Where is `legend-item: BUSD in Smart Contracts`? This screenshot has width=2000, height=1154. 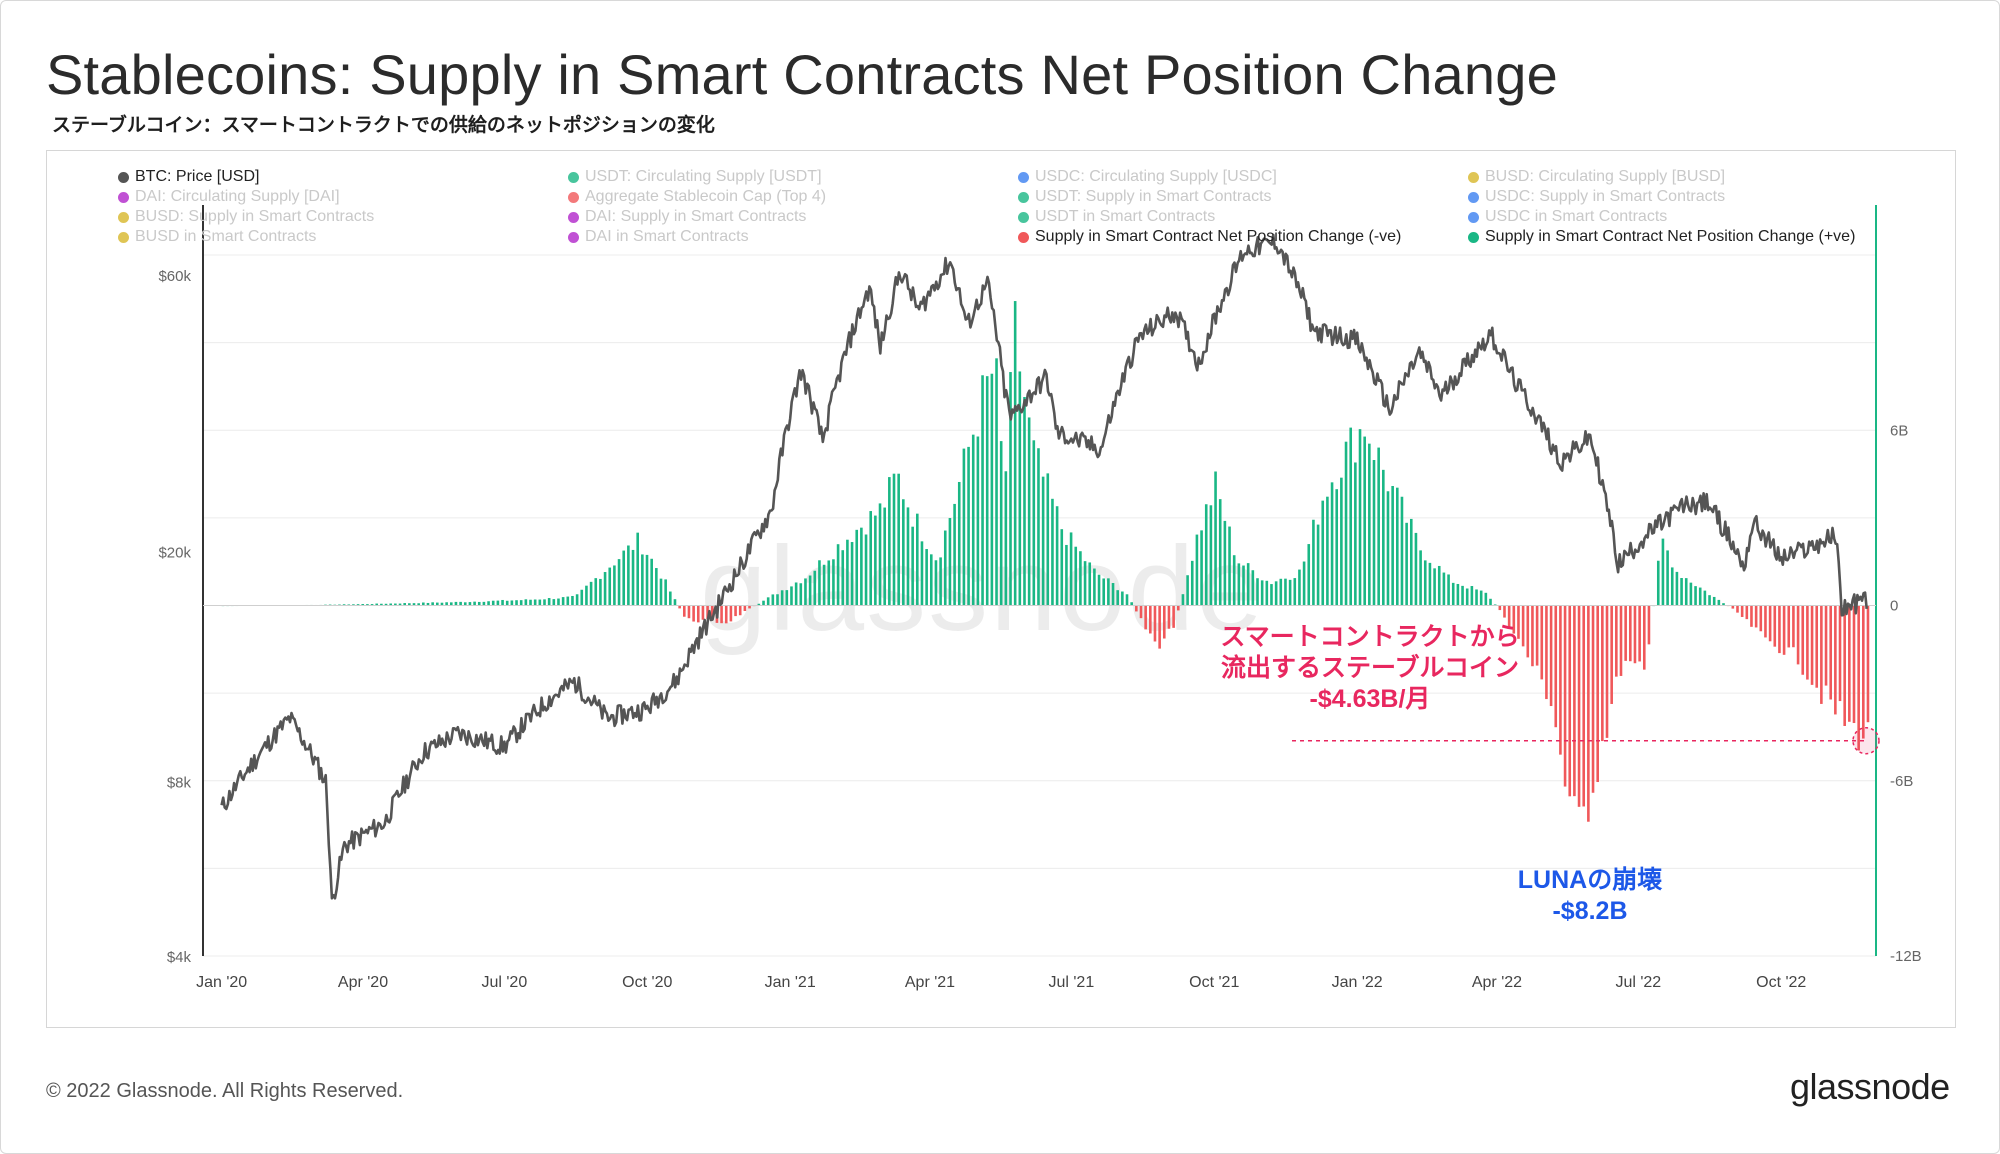
legend-item: BUSD in Smart Contracts is located at coordinates (343, 237).